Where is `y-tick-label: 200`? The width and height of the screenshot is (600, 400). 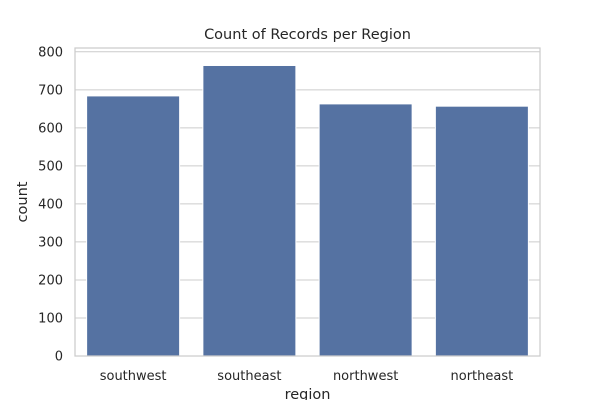 y-tick-label: 200 is located at coordinates (50, 280).